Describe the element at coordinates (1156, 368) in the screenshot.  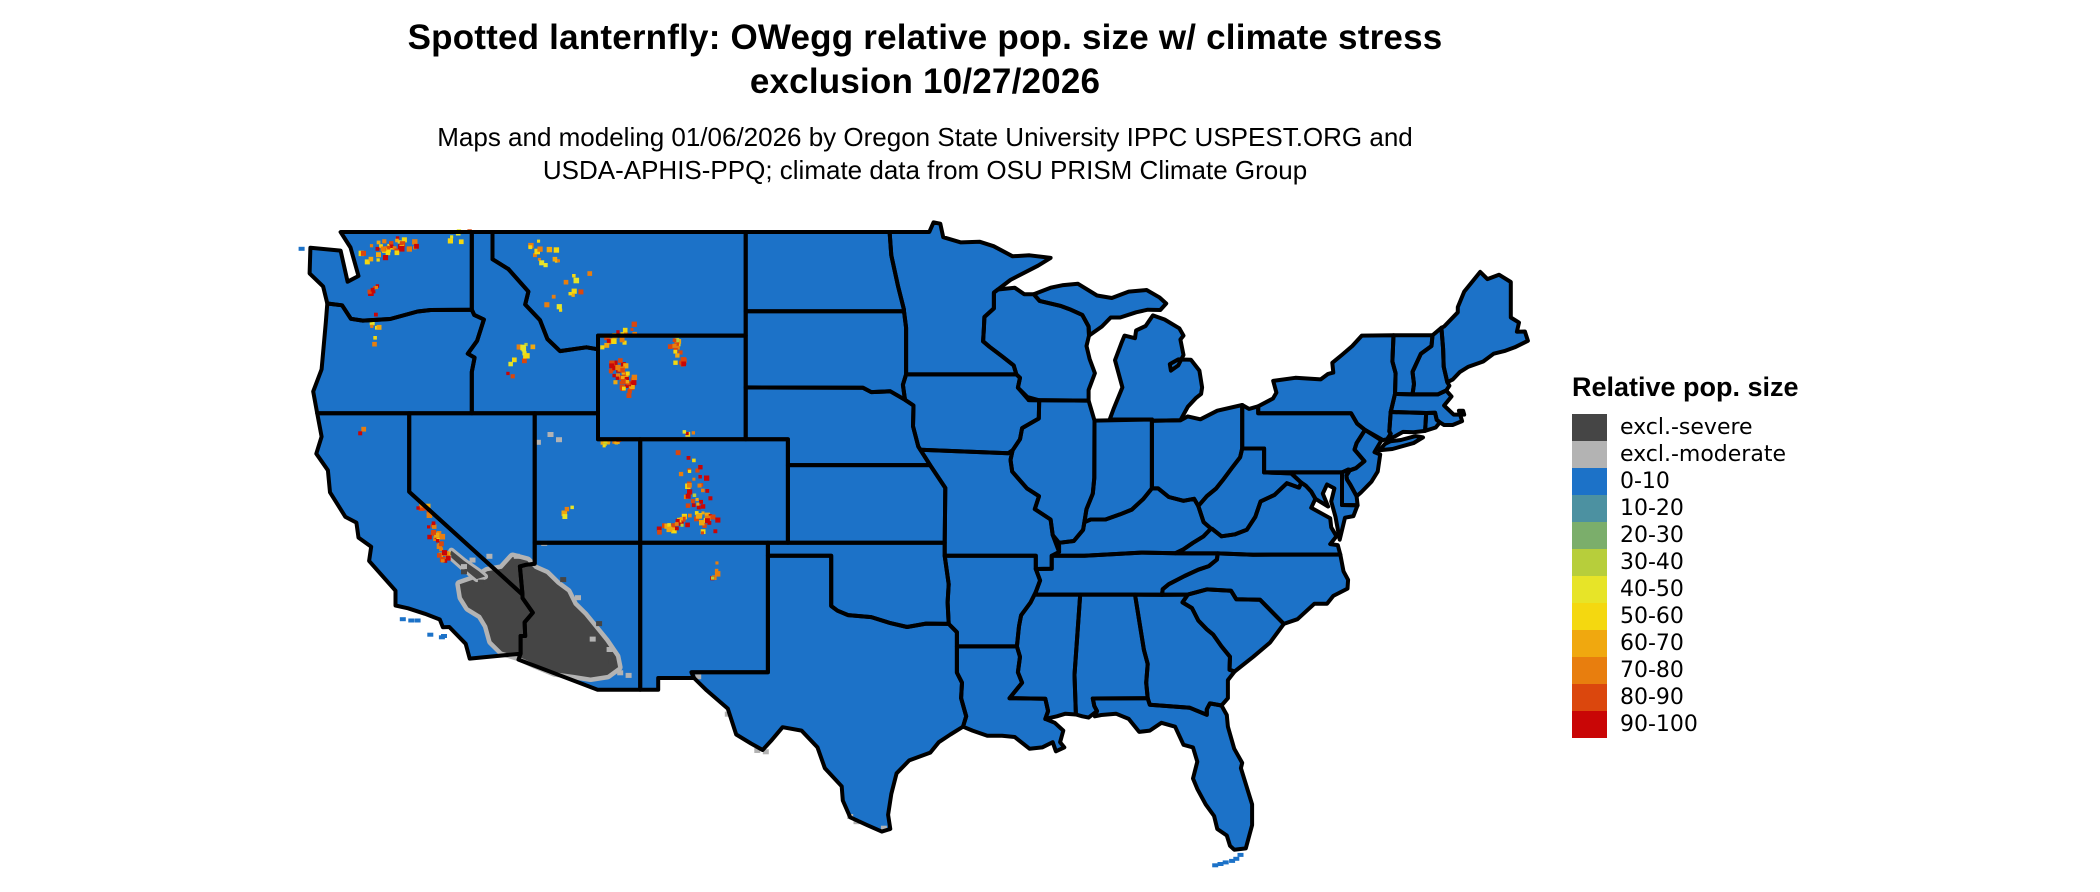
I see `state-border-mi` at that location.